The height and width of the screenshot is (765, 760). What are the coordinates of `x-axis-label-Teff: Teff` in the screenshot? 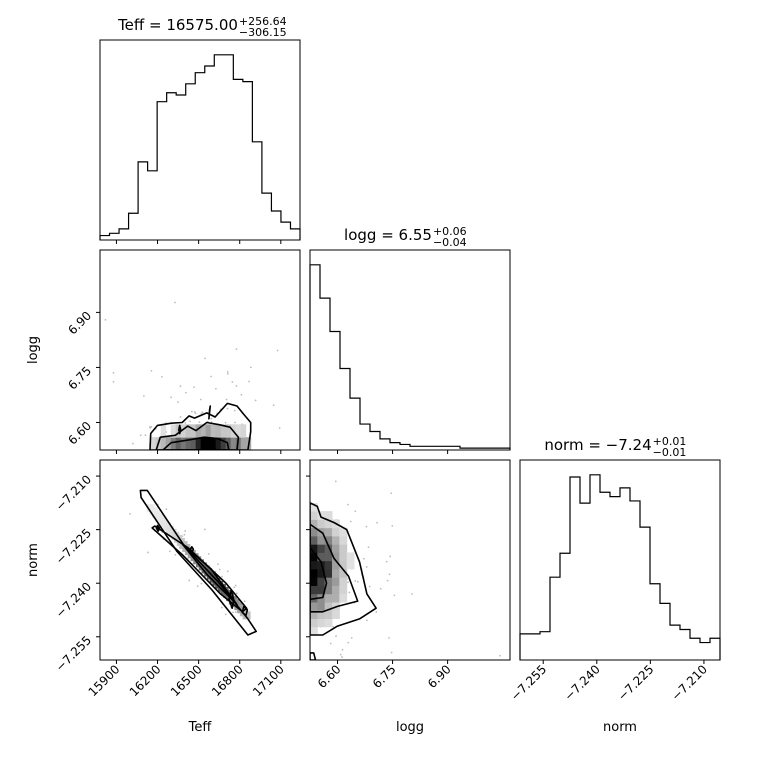 It's located at (200, 727).